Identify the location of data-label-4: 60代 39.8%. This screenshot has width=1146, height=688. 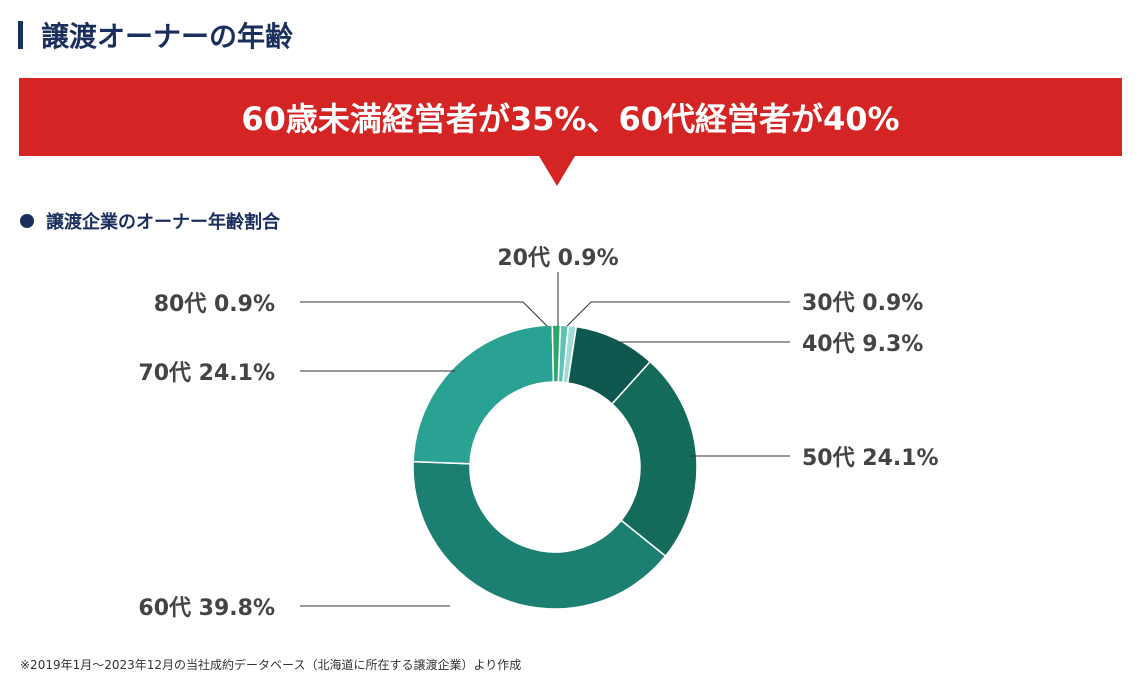
(206, 608).